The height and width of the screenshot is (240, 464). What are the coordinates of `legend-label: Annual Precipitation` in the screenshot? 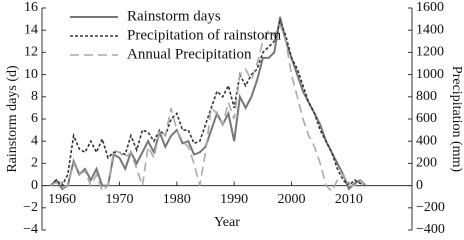 It's located at (189, 54).